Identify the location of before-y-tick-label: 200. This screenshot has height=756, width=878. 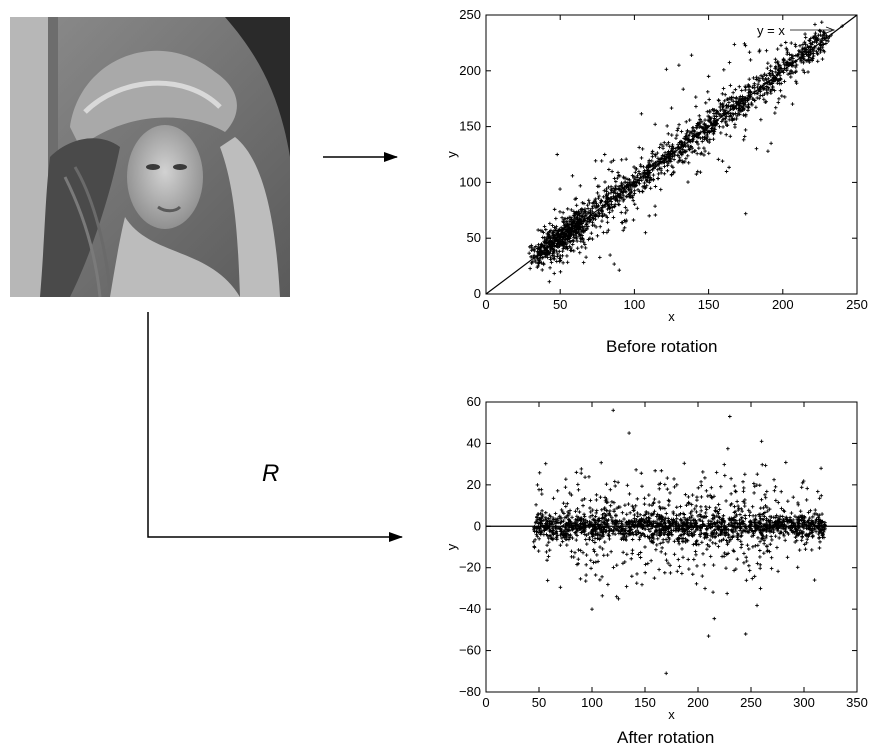
(470, 70).